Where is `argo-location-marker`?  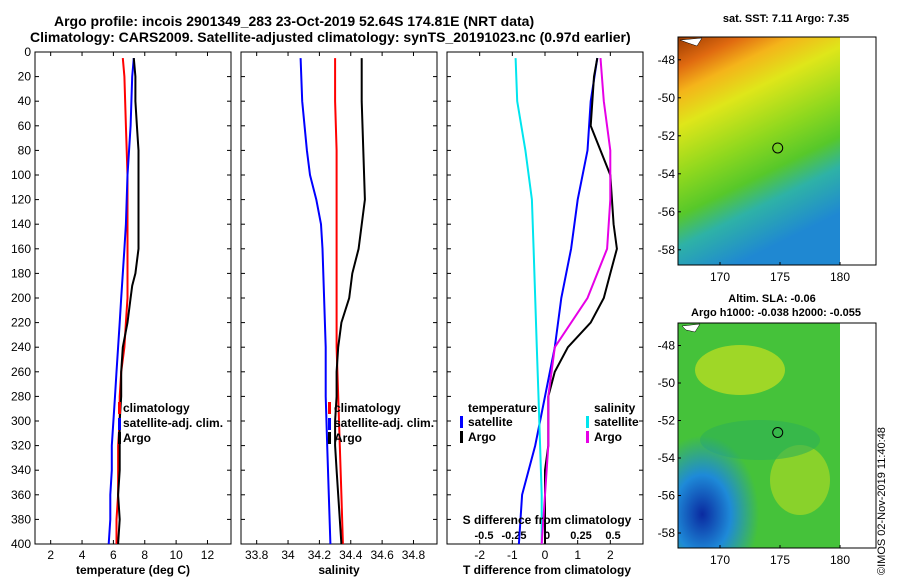
argo-location-marker is located at coordinates (778, 148).